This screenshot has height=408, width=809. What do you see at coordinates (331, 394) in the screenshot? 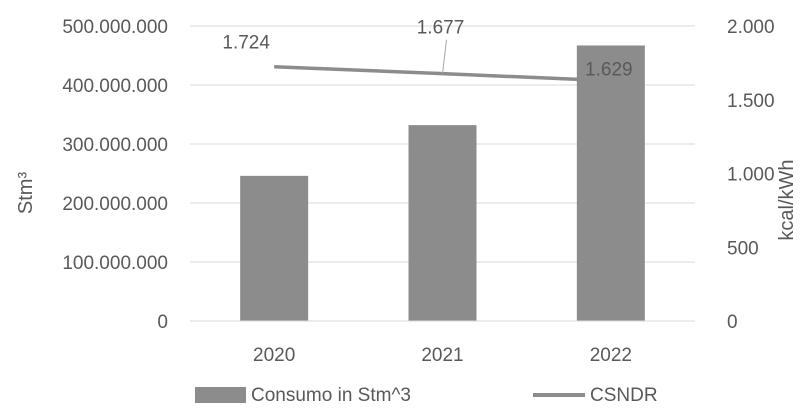
I see `legend-label-bar: Consumo in Stm^3` at bounding box center [331, 394].